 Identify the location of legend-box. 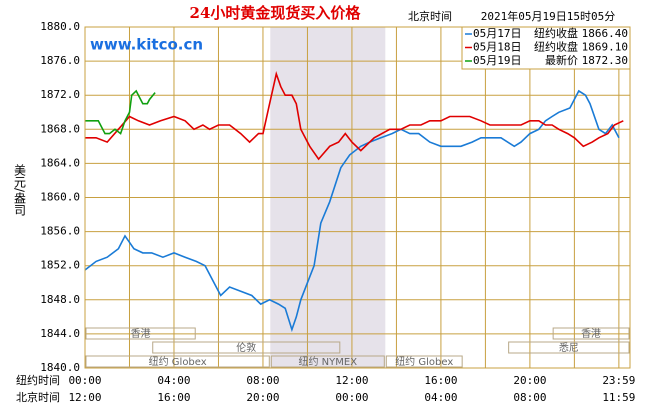
(546, 48).